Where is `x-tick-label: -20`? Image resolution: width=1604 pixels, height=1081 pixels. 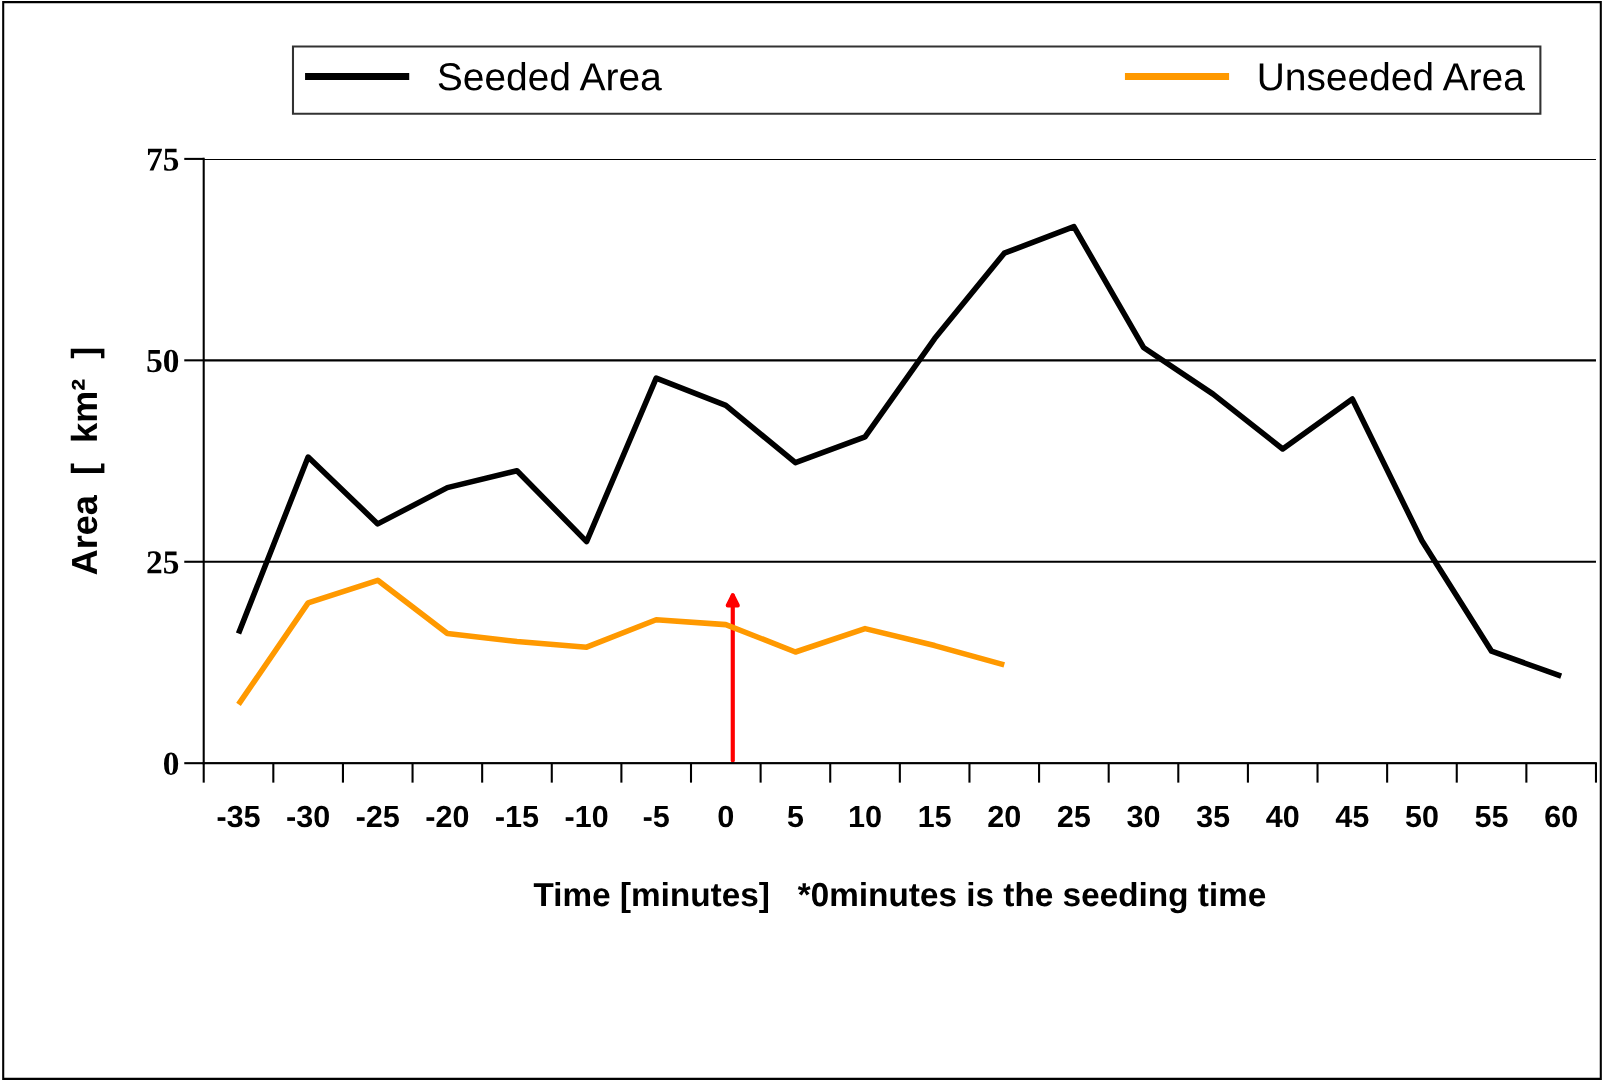
x-tick-label: -20 is located at coordinates (447, 816).